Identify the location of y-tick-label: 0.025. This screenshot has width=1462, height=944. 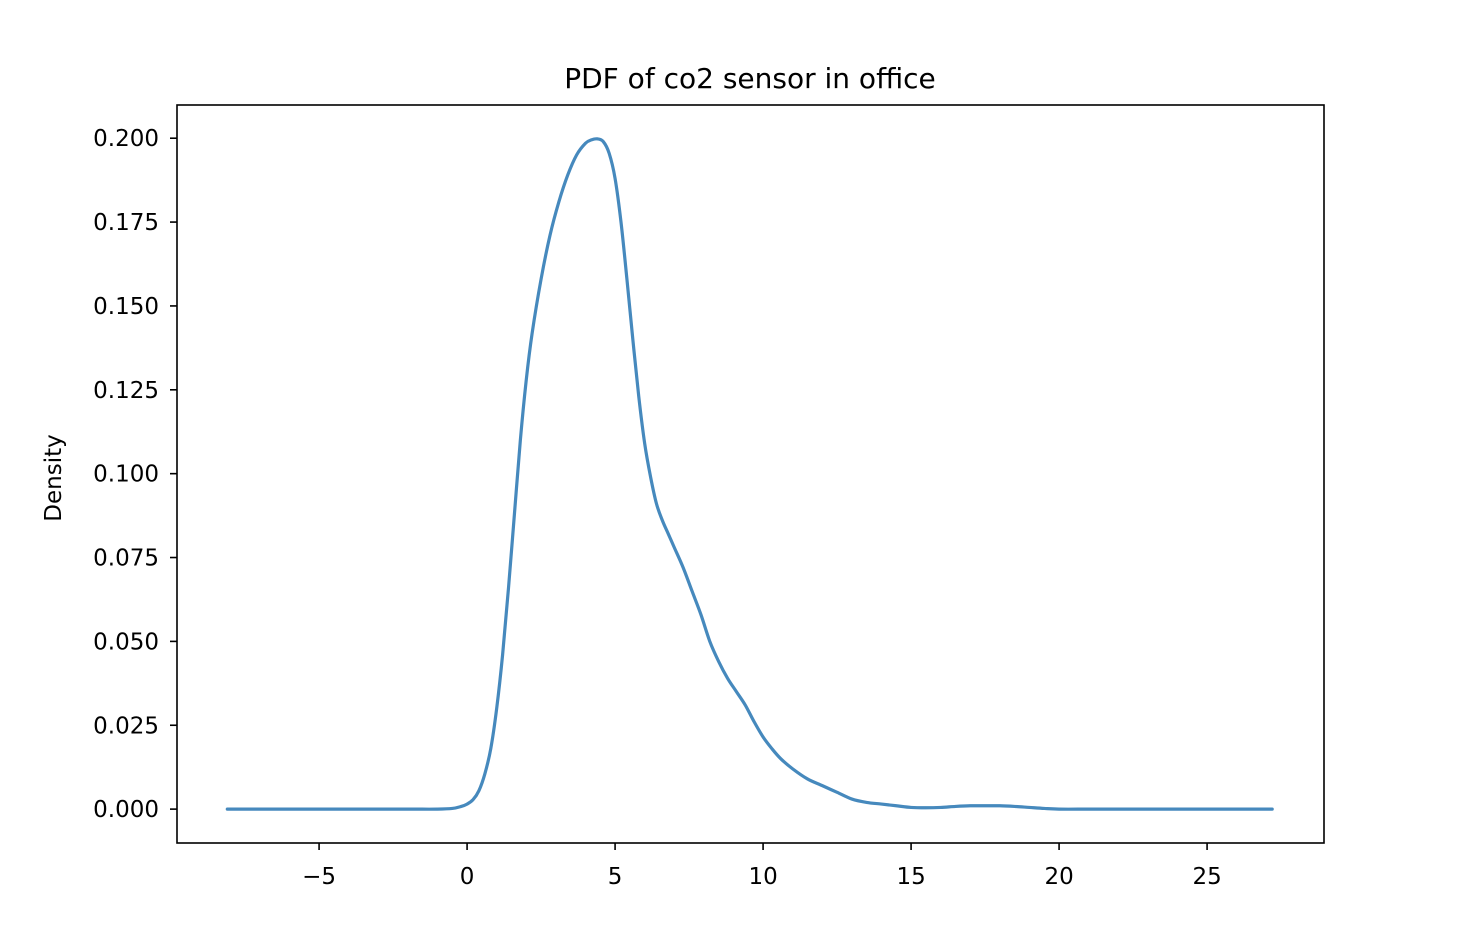
(126, 726).